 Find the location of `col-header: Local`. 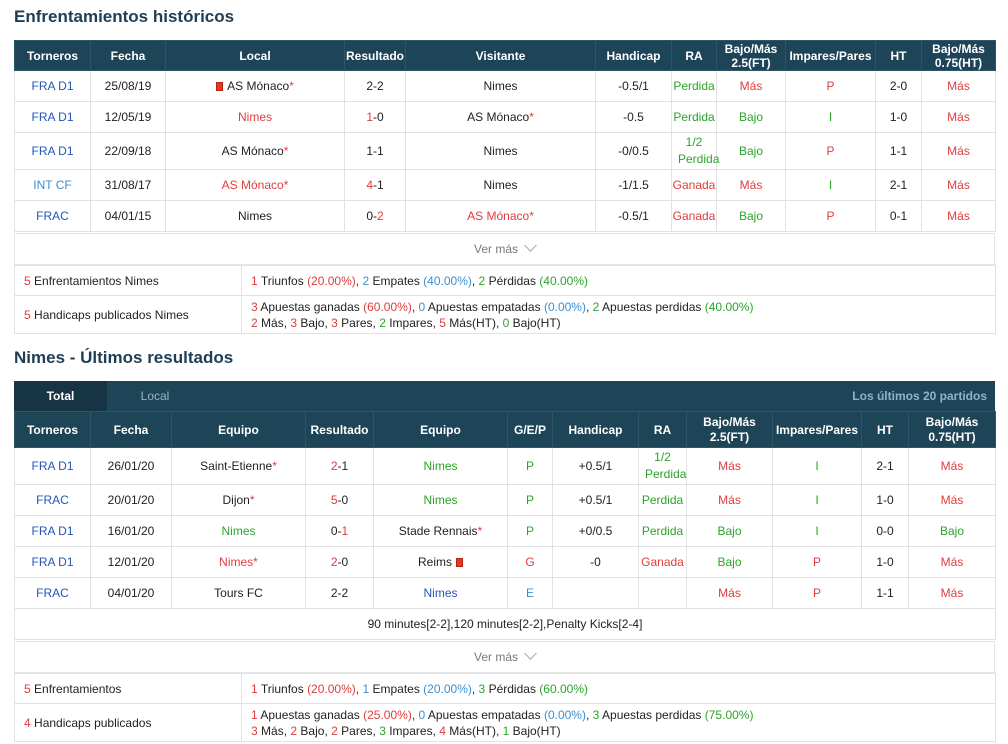

col-header: Local is located at coordinates (255, 55).